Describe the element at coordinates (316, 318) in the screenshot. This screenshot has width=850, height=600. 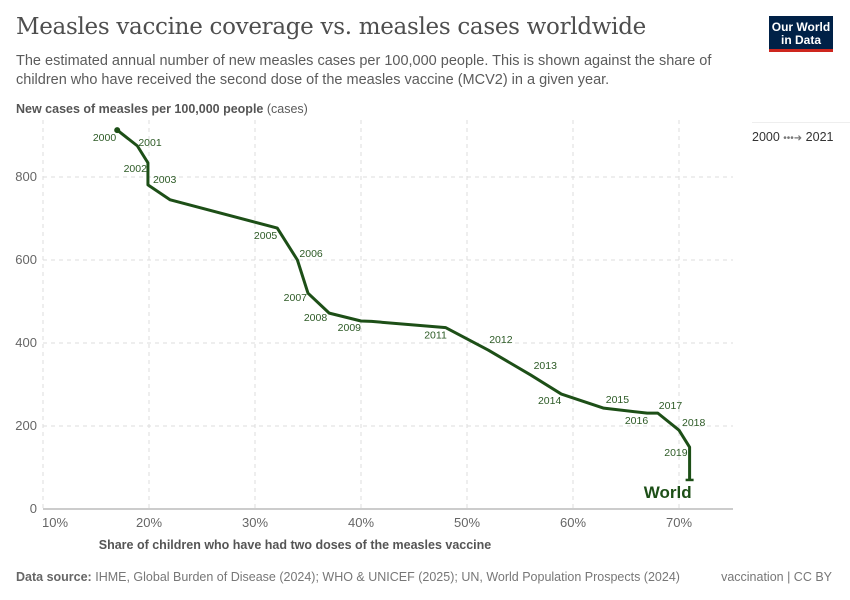
I see `year-label: 2008` at that location.